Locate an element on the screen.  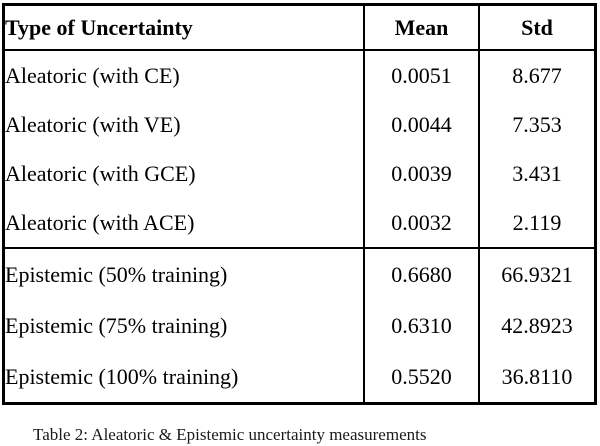
mean-cell: 0.0051 is located at coordinates (421, 75).